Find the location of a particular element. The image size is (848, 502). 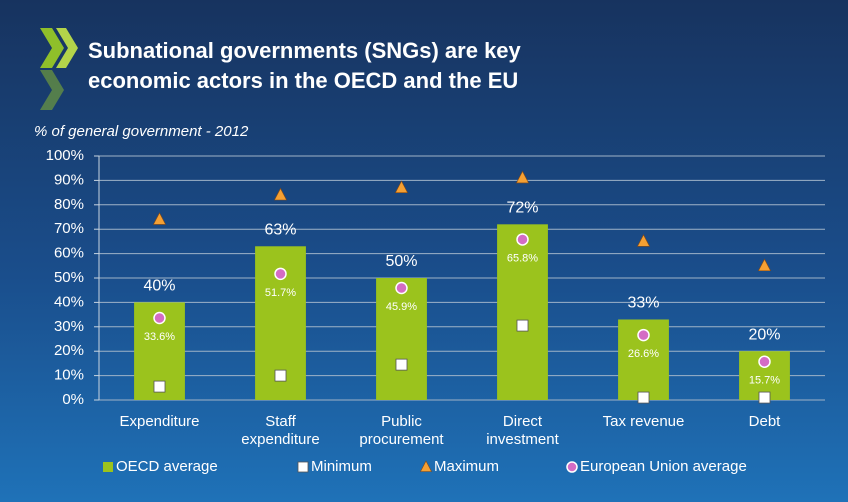

x-tick-label: Expenditure is located at coordinates (159, 421).